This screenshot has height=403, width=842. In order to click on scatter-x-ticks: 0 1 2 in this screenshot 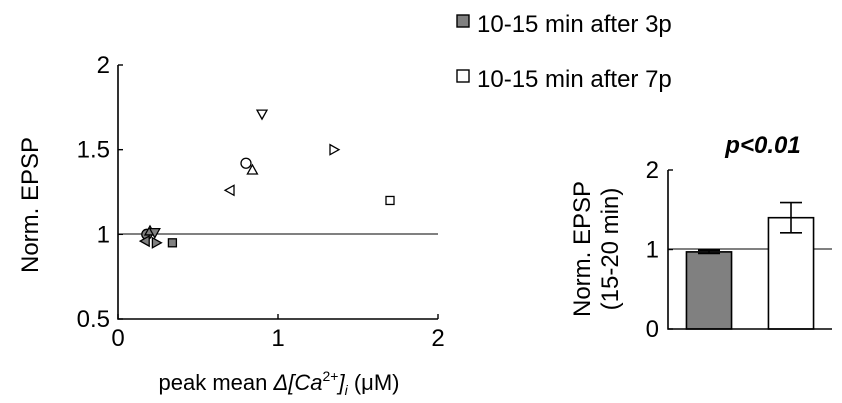, I will do `click(278, 333)`.